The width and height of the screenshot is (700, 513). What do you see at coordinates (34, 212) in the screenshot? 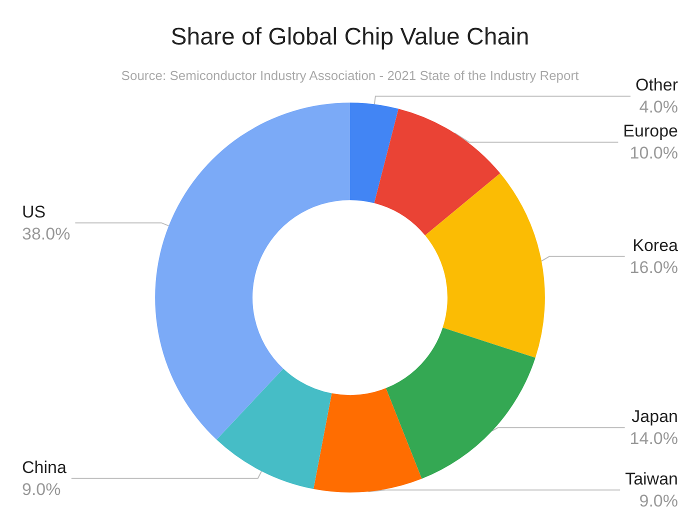
I see `slice-label: US` at bounding box center [34, 212].